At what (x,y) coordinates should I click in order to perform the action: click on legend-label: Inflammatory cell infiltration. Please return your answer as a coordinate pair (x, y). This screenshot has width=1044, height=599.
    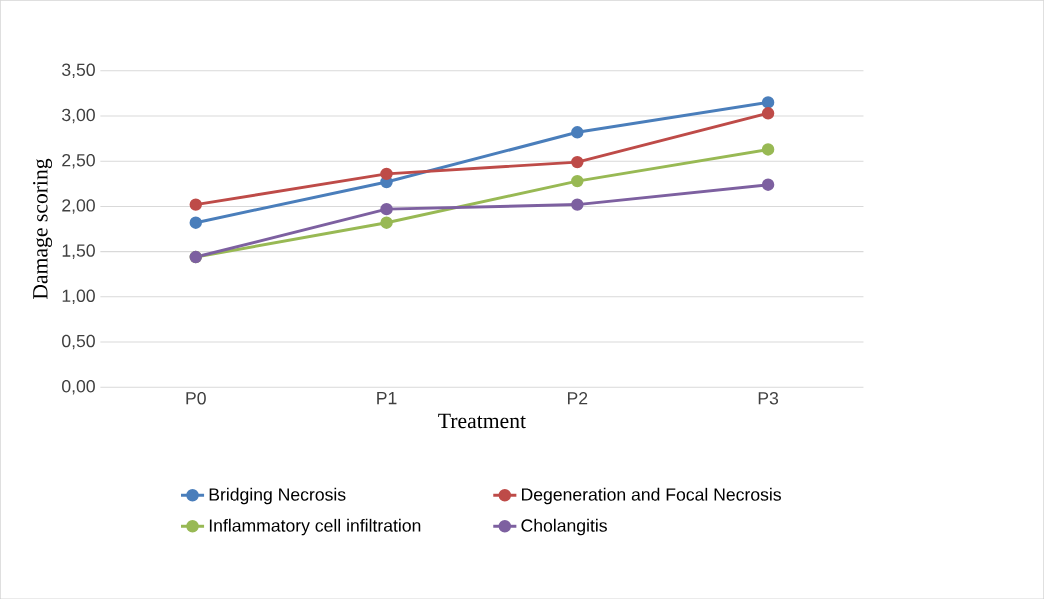
    Looking at the image, I should click on (315, 527).